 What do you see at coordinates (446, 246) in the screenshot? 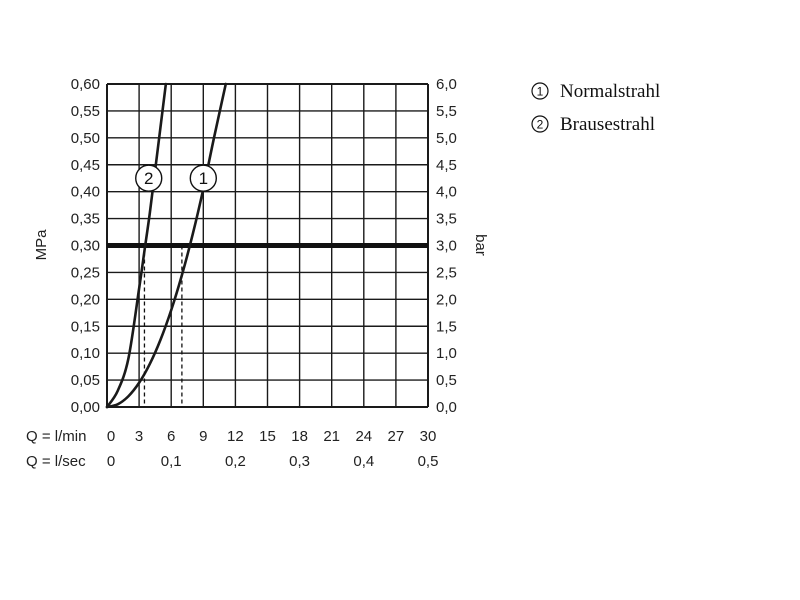
I see `y-tick-right: 3,0` at bounding box center [446, 246].